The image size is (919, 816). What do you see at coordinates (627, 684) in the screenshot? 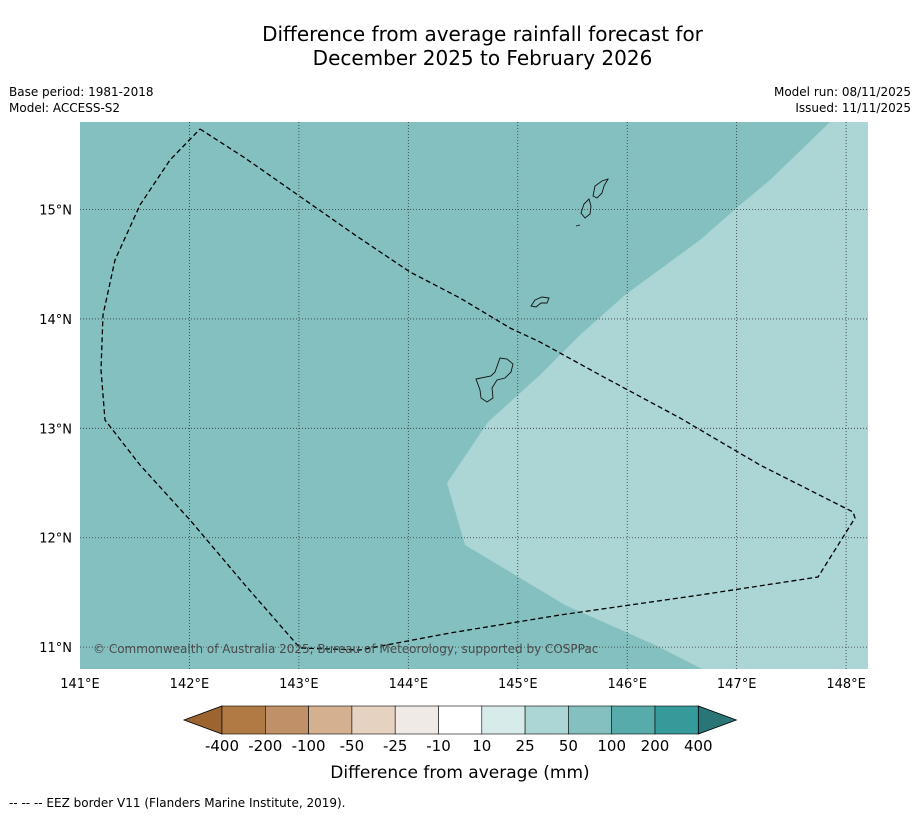
I see `longitude-label: 146°E` at bounding box center [627, 684].